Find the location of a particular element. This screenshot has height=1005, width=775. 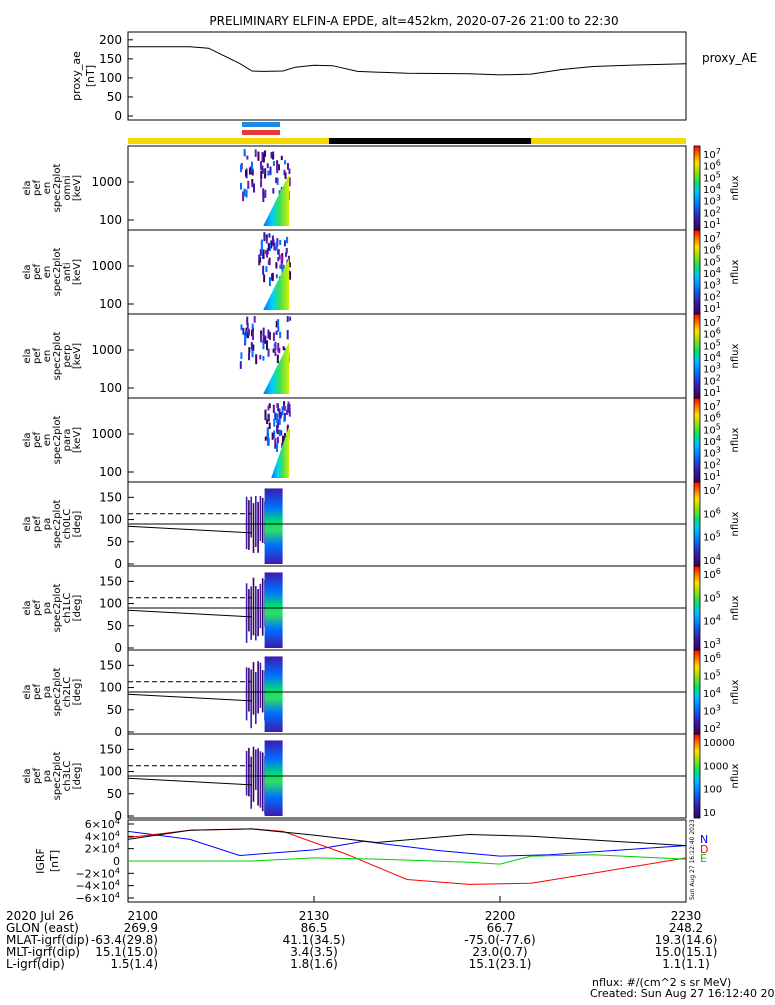

energy-panel-1-ytick-label: 1000 is located at coordinates (106, 182).